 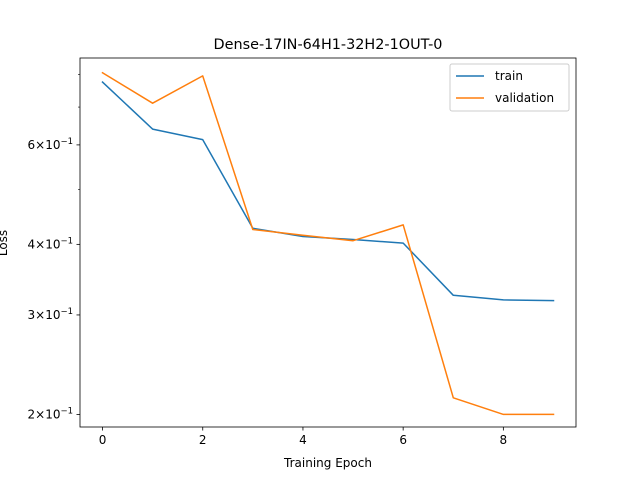 I want to click on x-axis-label: Training Epoch, so click(x=327, y=463).